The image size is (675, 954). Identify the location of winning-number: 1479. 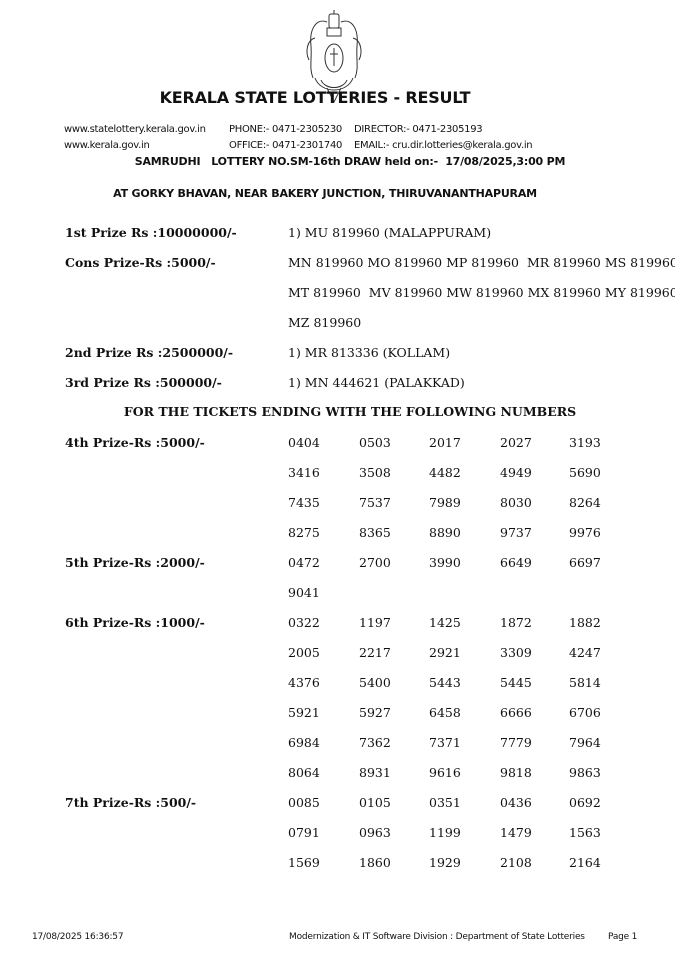
(516, 832).